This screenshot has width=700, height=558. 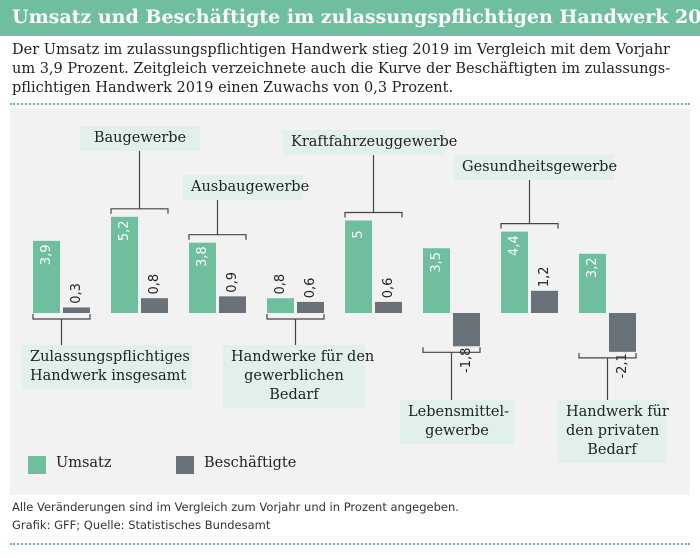 I want to click on bar-umsatz-lebensmittelgewerbe, so click(x=436, y=280).